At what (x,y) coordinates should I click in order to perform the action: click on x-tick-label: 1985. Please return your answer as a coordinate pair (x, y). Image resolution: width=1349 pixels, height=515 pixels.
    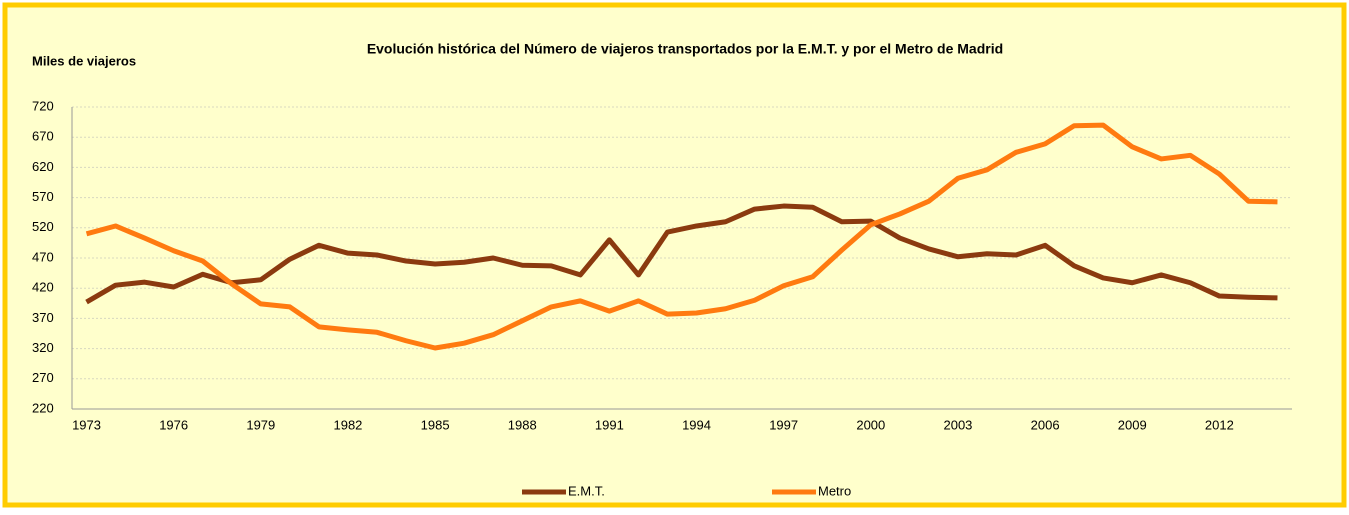
    Looking at the image, I should click on (435, 424).